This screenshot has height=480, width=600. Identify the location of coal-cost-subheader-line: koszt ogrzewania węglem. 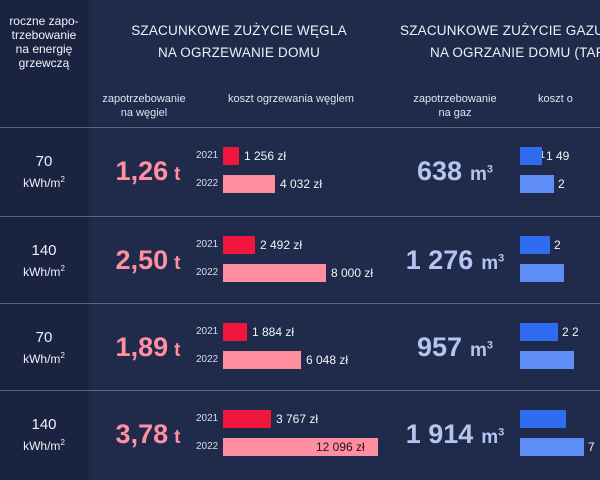
(291, 99).